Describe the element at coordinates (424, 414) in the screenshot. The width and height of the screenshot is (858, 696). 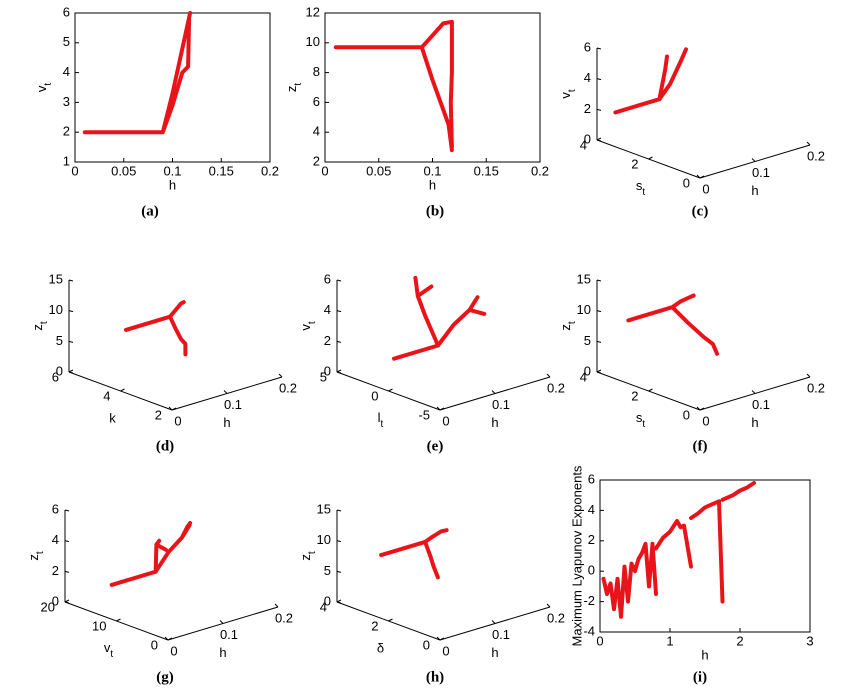
I see `y-tick-label: -5` at that location.